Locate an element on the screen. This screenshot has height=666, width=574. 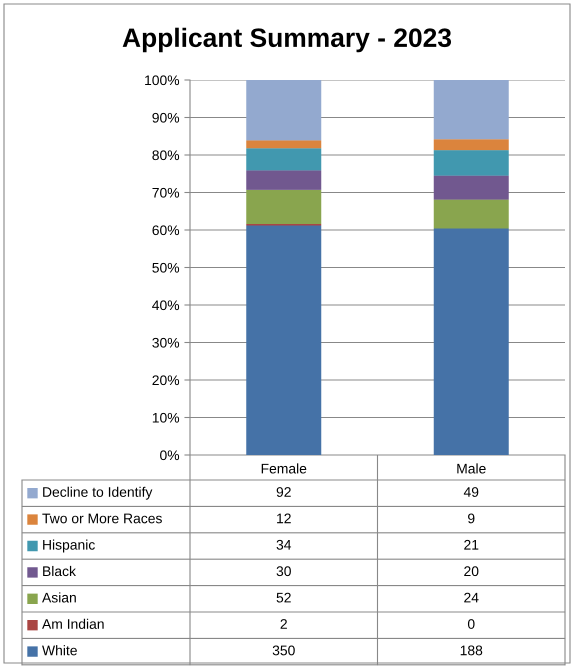
text: 350 is located at coordinates (283, 650).